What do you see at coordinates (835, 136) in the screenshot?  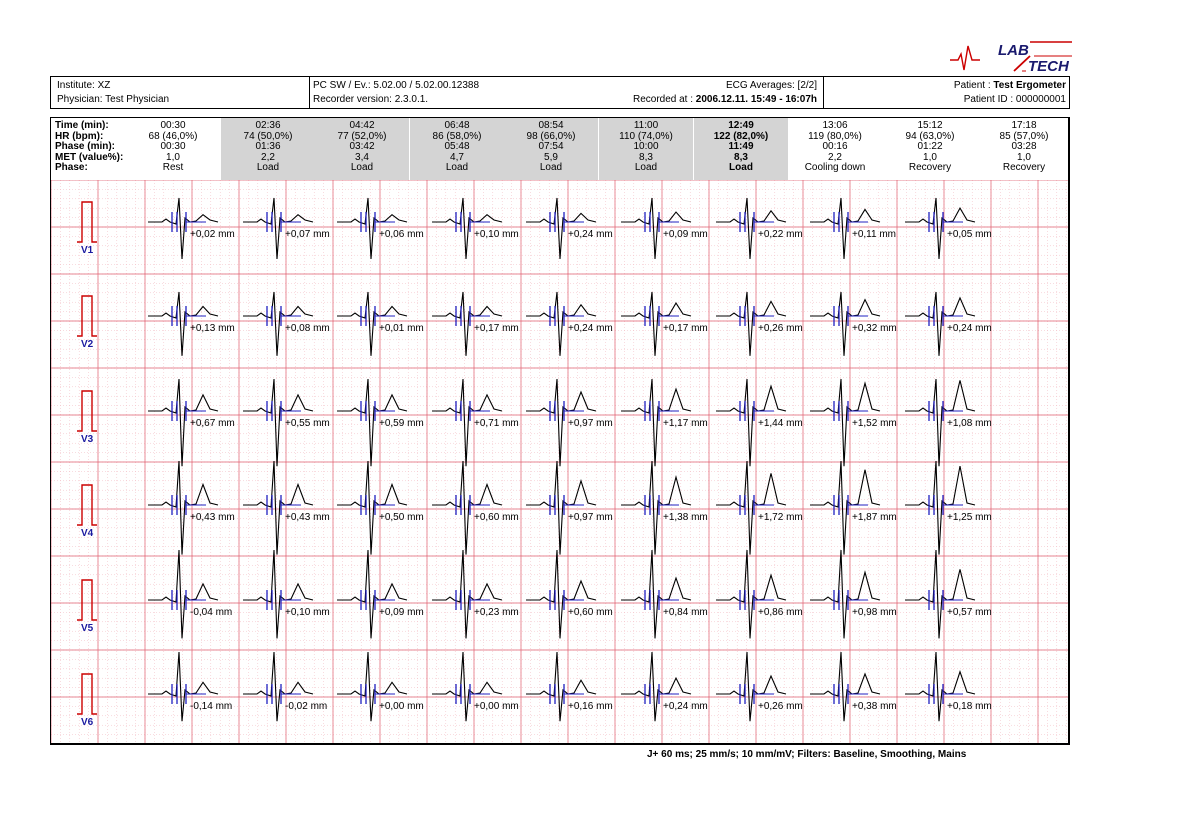 I see `stage-cell-hr: 119 (80,0%)` at bounding box center [835, 136].